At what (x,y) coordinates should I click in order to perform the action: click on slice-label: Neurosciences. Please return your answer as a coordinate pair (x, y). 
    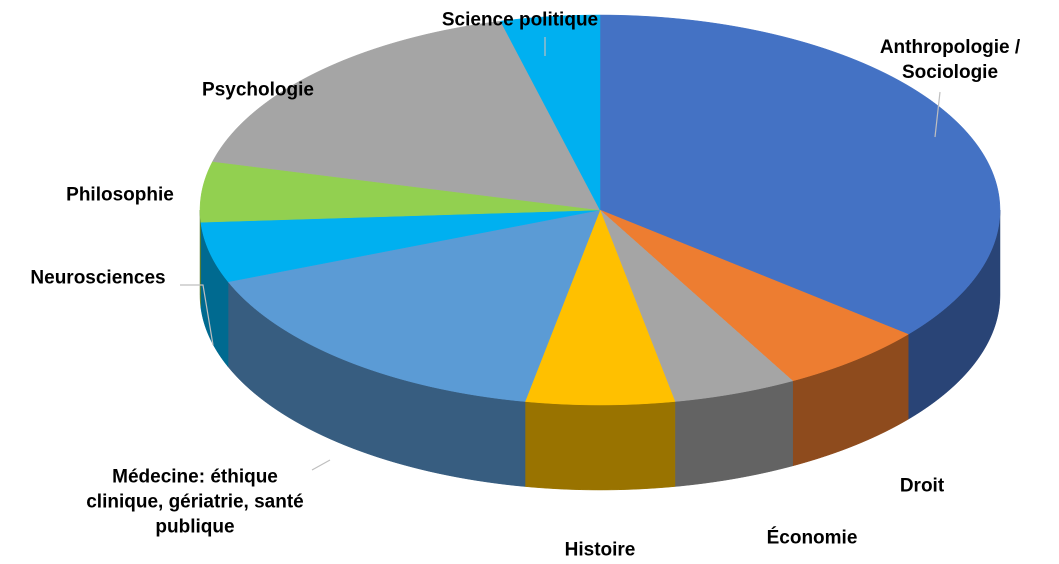
    Looking at the image, I should click on (98, 278).